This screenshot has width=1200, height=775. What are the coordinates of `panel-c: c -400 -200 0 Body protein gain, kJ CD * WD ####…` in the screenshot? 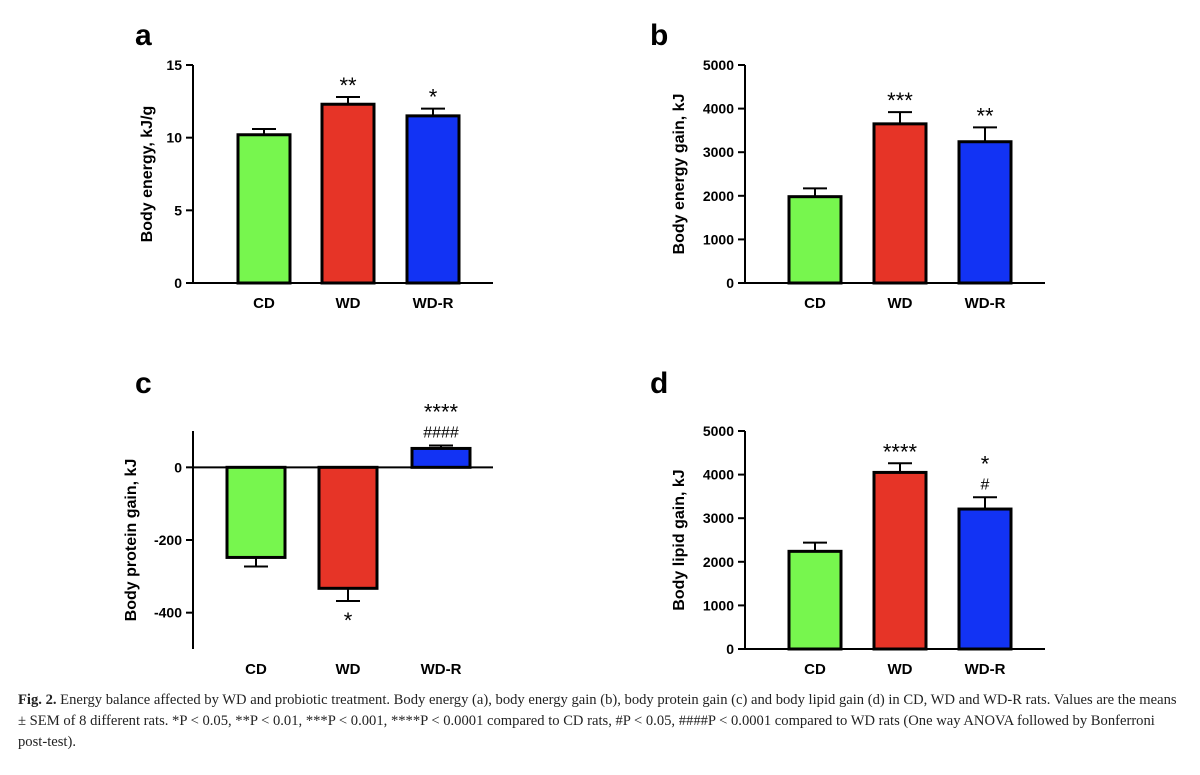 It's located at (308, 522).